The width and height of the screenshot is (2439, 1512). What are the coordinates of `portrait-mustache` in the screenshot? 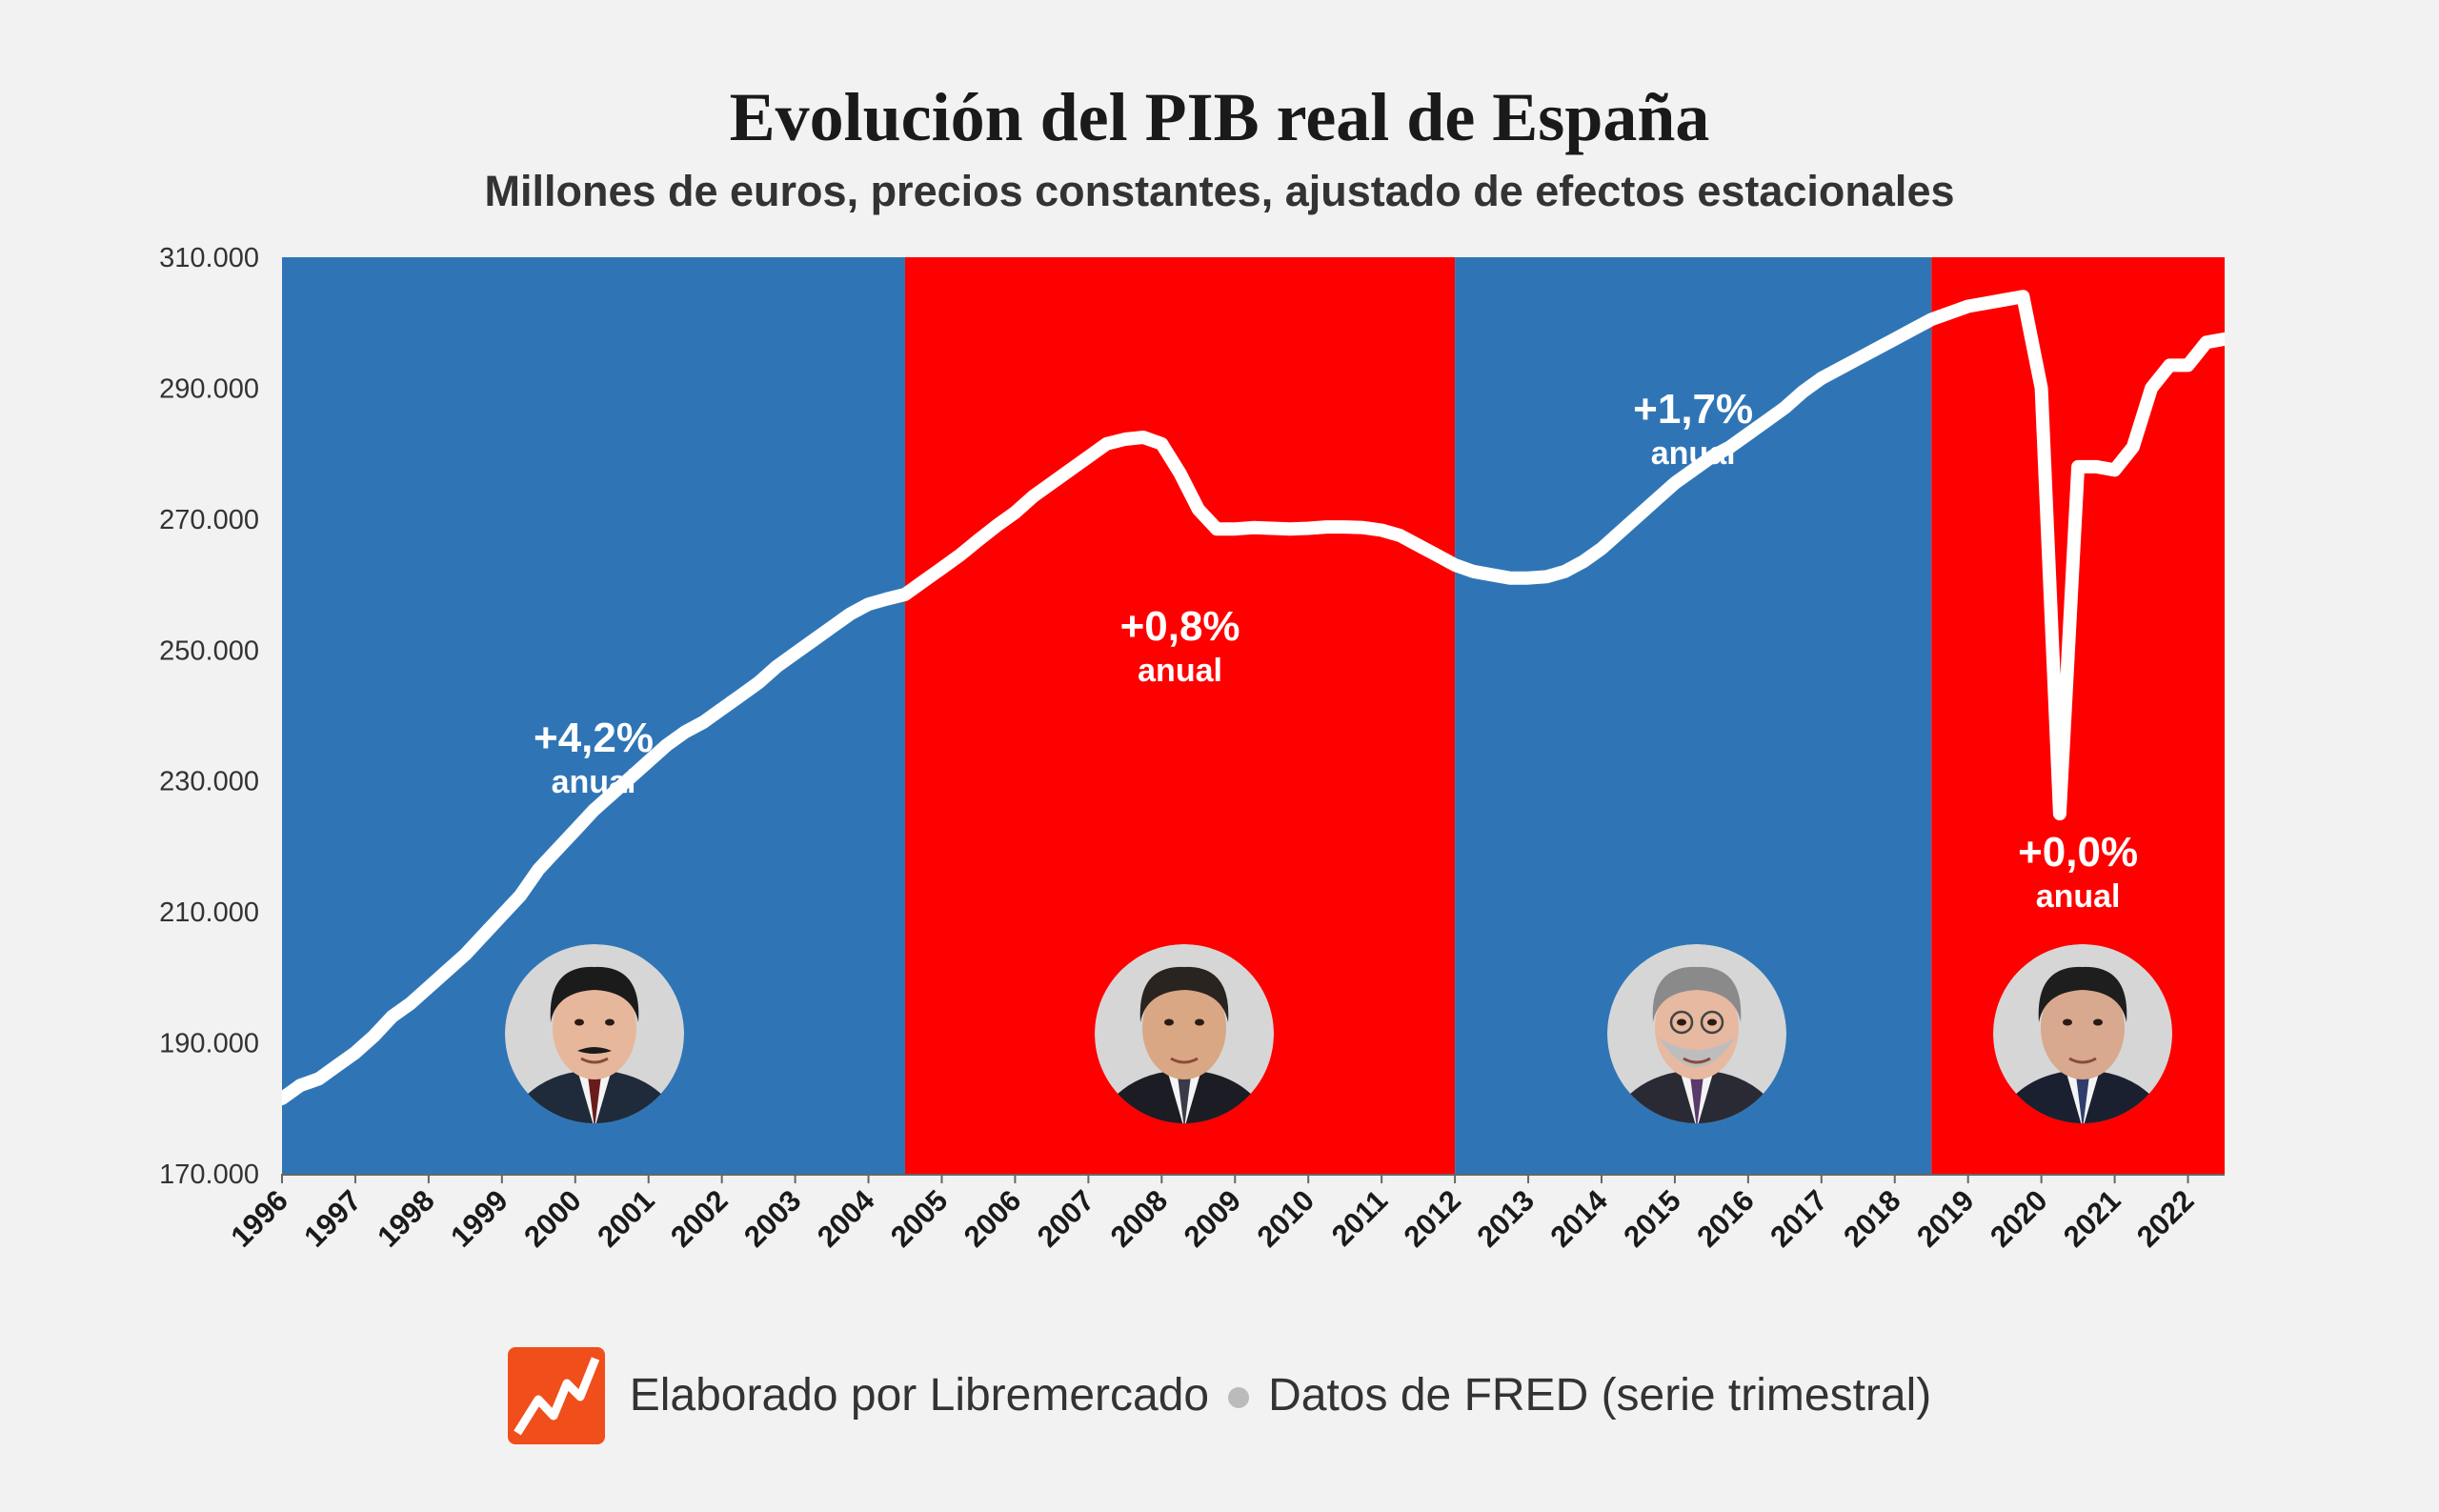 It's located at (594, 1050).